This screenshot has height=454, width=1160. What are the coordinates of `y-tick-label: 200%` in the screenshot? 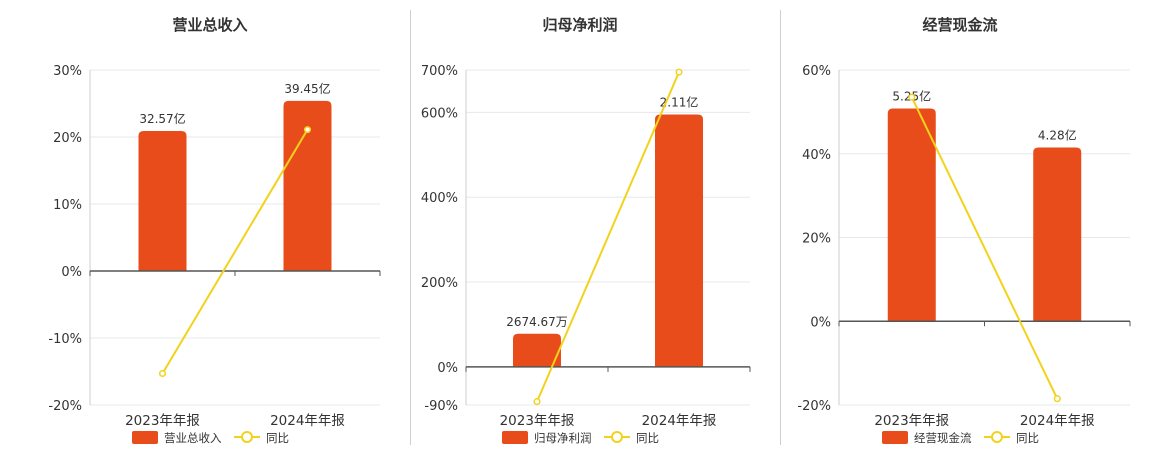 It's located at (439, 283).